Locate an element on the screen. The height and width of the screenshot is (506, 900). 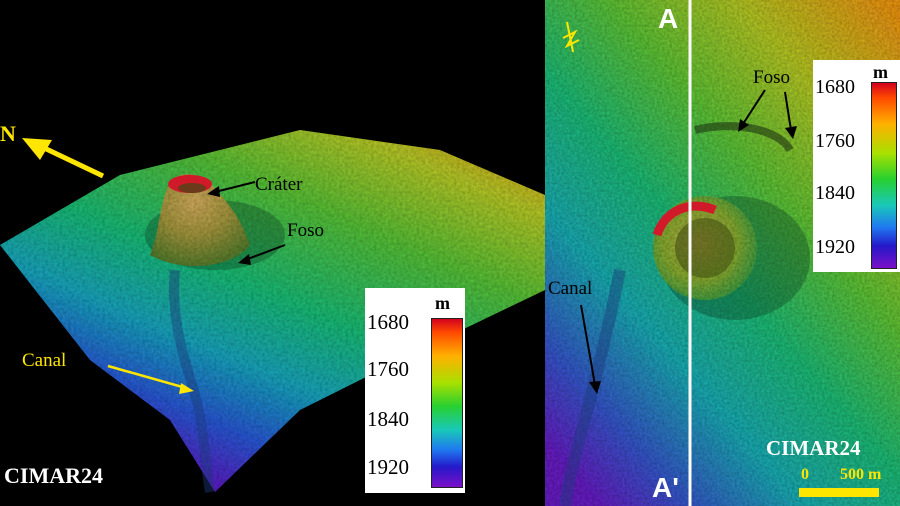
profile-label-bottom: A' is located at coordinates (665, 487).